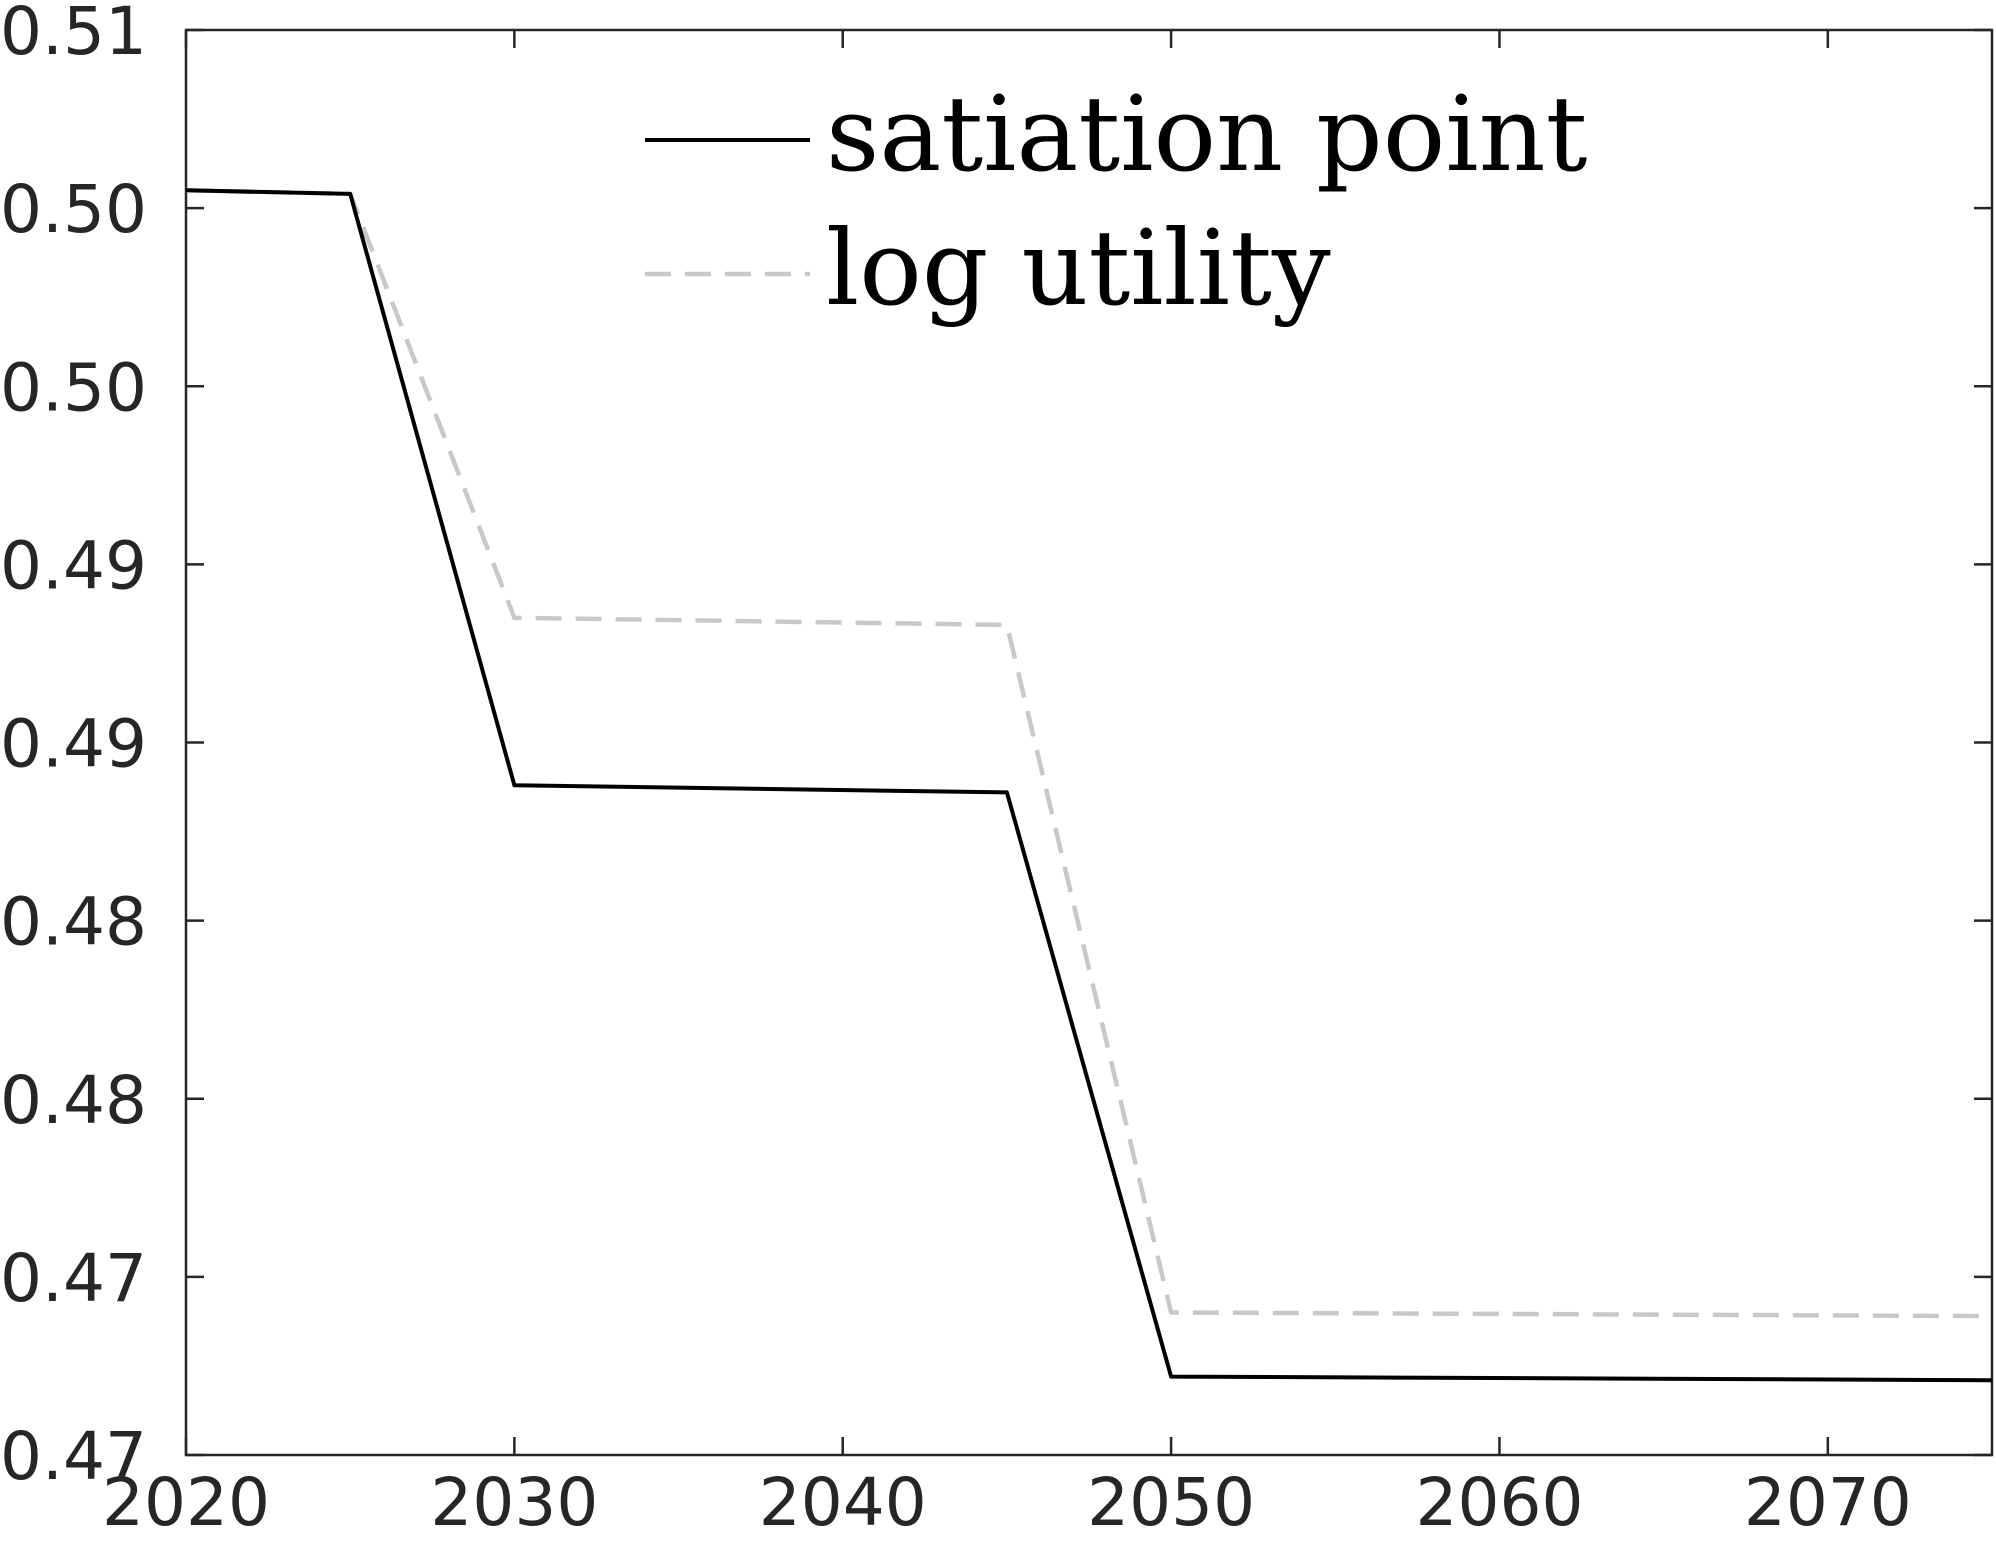 The image size is (1996, 1554). Describe the element at coordinates (1206, 134) in the screenshot. I see `legend-label: satiation point` at that location.